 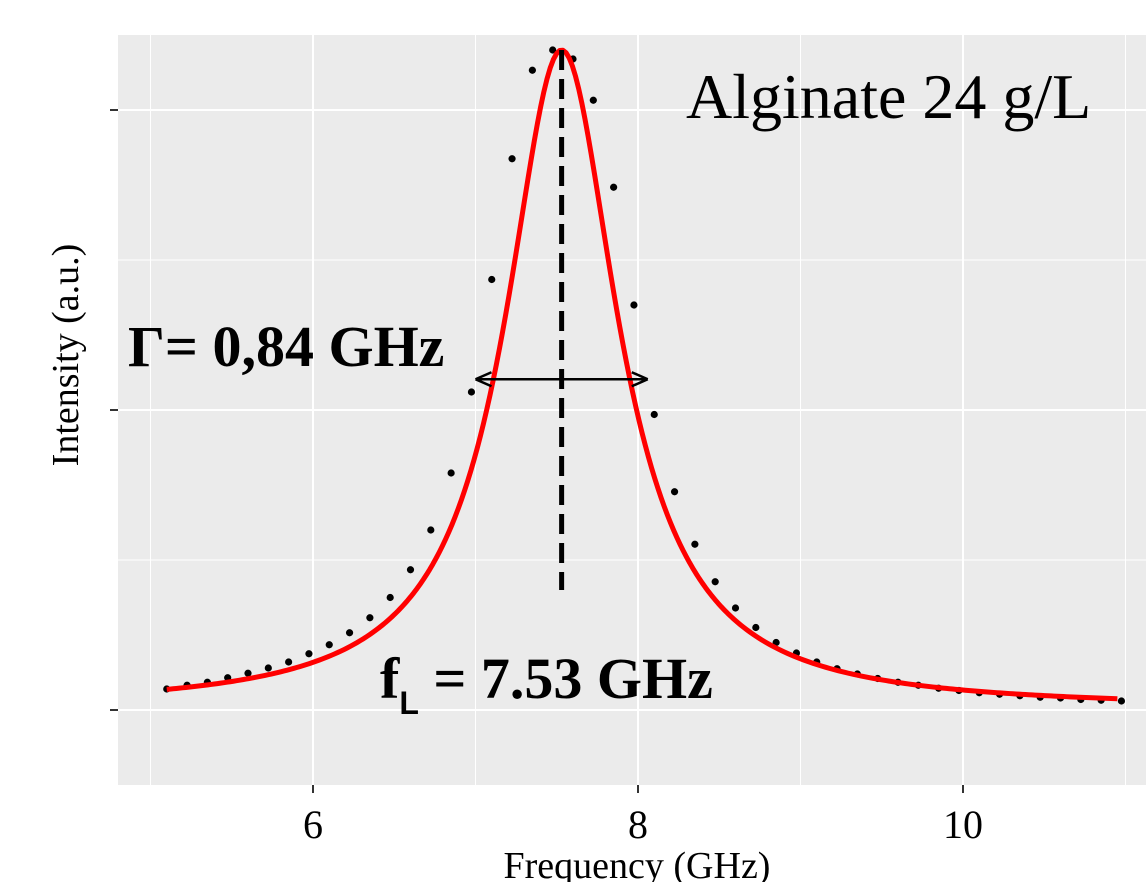 What do you see at coordinates (313, 824) in the screenshot?
I see `x-tick-label: 6` at bounding box center [313, 824].